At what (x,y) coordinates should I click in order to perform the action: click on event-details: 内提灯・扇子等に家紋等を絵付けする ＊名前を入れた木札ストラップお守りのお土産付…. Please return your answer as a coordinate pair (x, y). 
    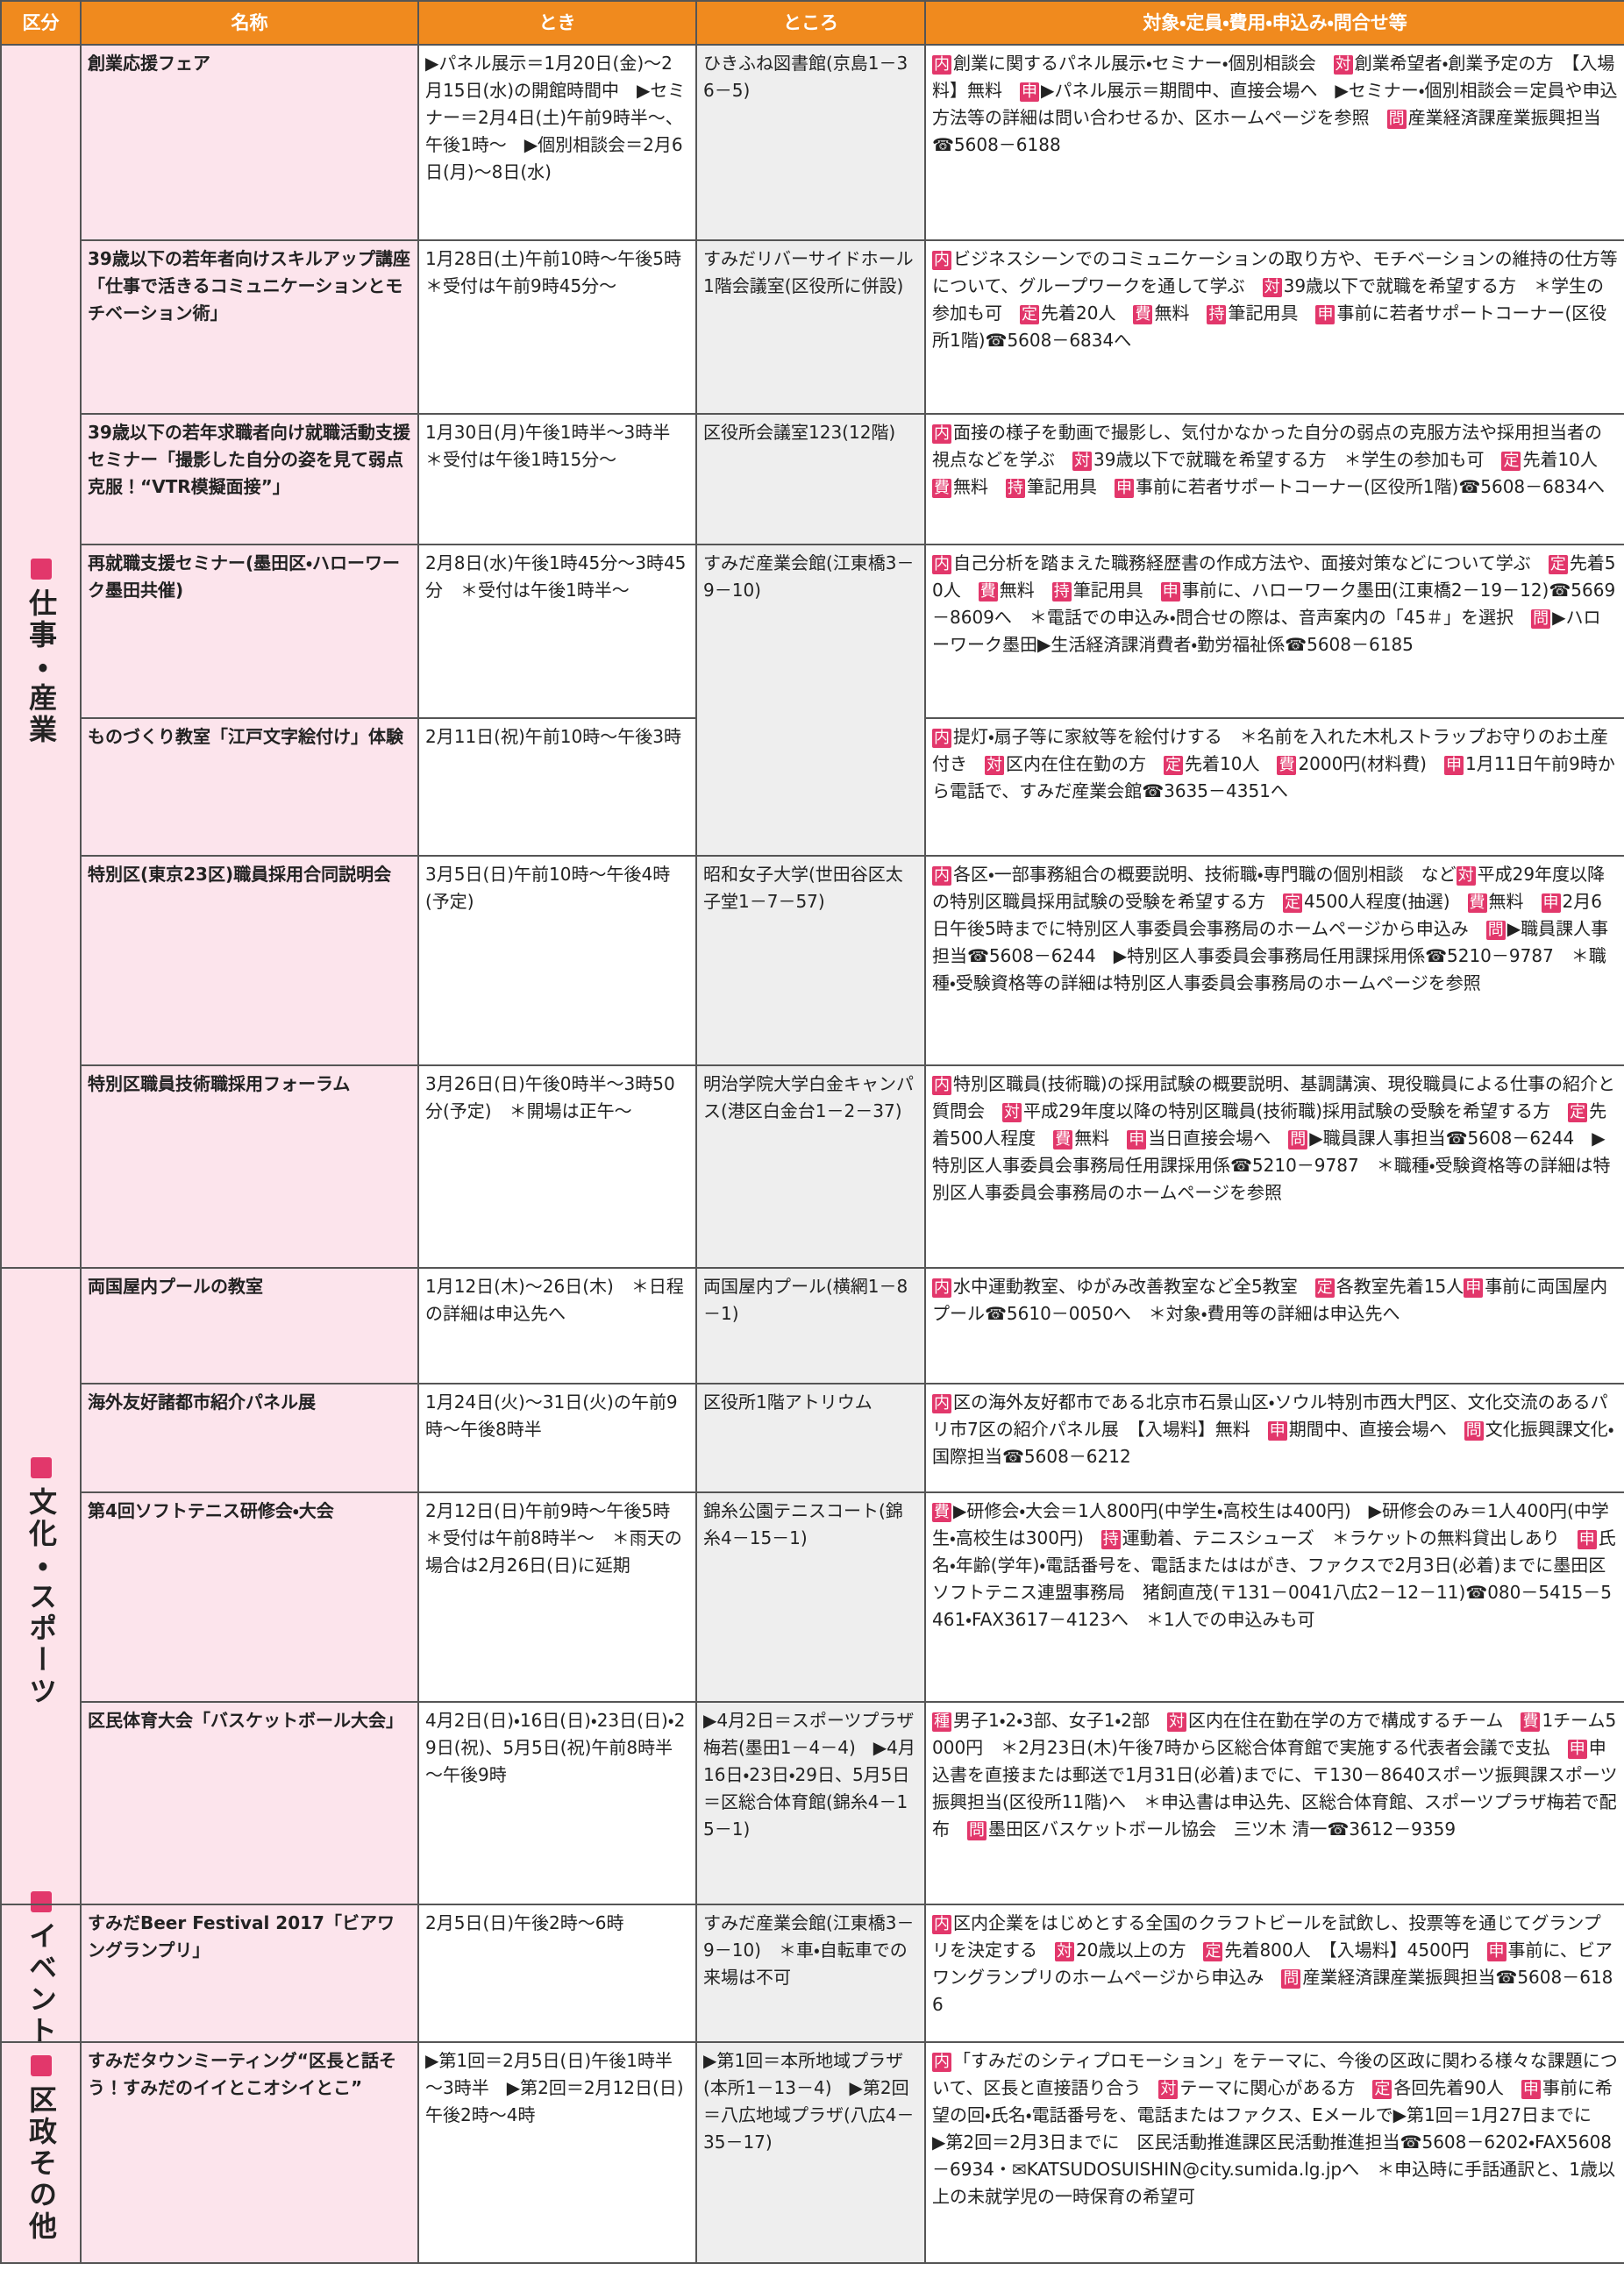
    Looking at the image, I should click on (1274, 787).